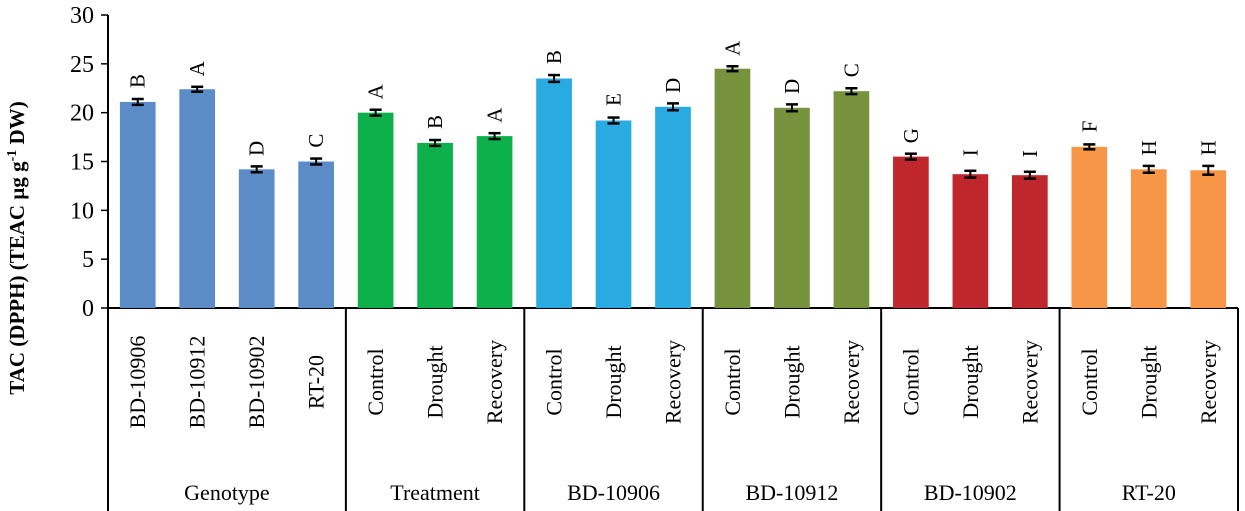 The width and height of the screenshot is (1245, 511). What do you see at coordinates (137, 382) in the screenshot?
I see `x-tick-label: BD-10906` at bounding box center [137, 382].